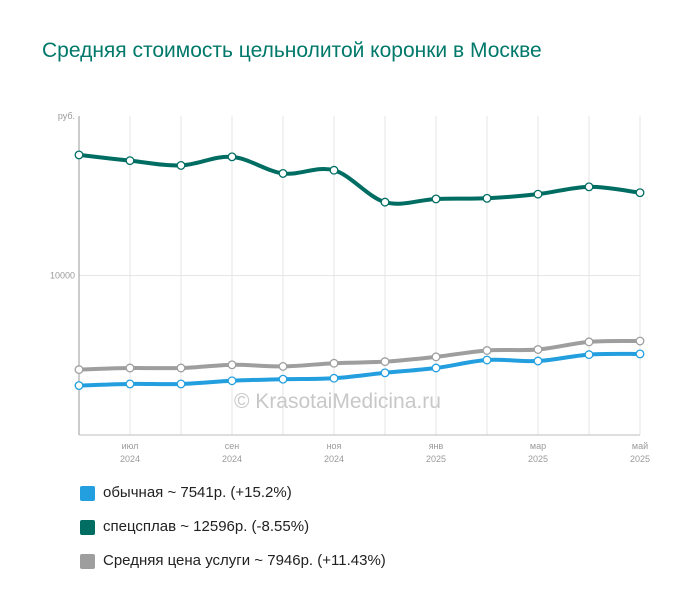 The image size is (700, 612). I want to click on x-tick-month: мар, so click(538, 446).